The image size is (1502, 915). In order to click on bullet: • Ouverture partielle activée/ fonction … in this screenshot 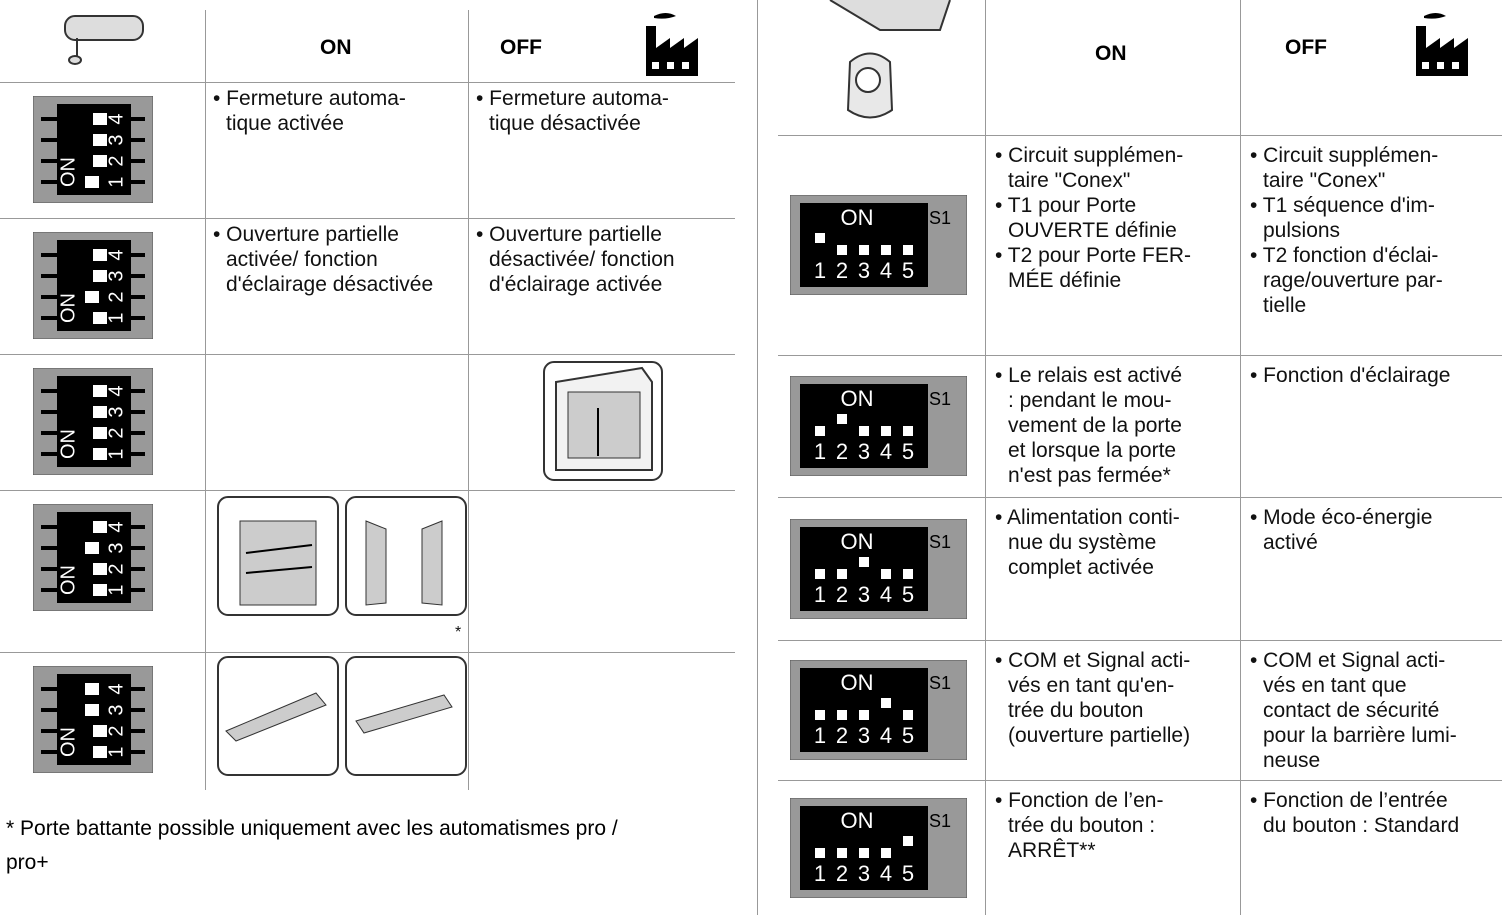, I will do `click(323, 259)`.